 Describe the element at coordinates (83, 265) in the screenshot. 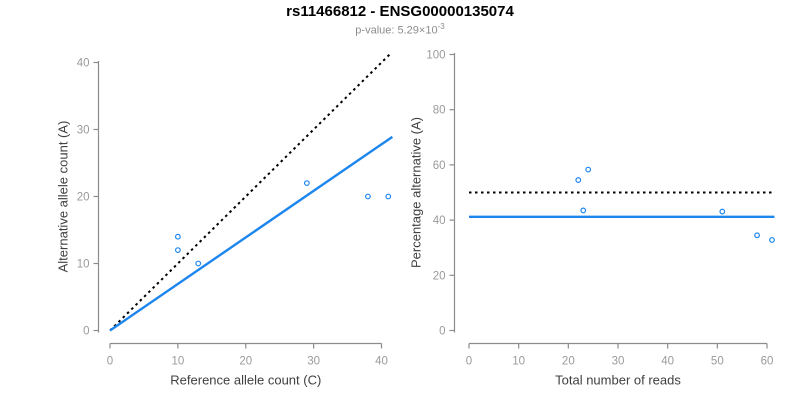

I see `left-y-tick-label: 10` at that location.